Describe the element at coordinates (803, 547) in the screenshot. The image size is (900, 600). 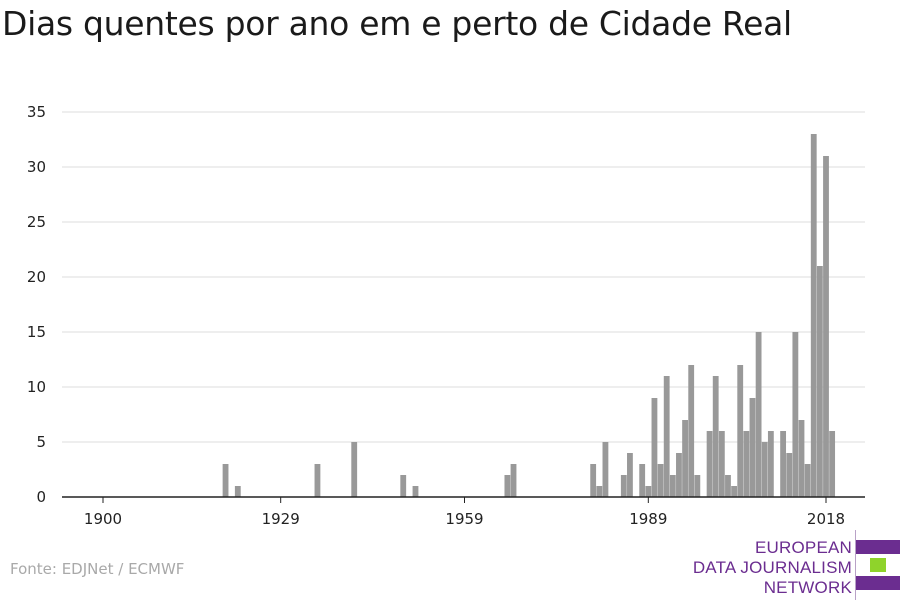
I see `logo-line-1: EUROPEAN` at that location.